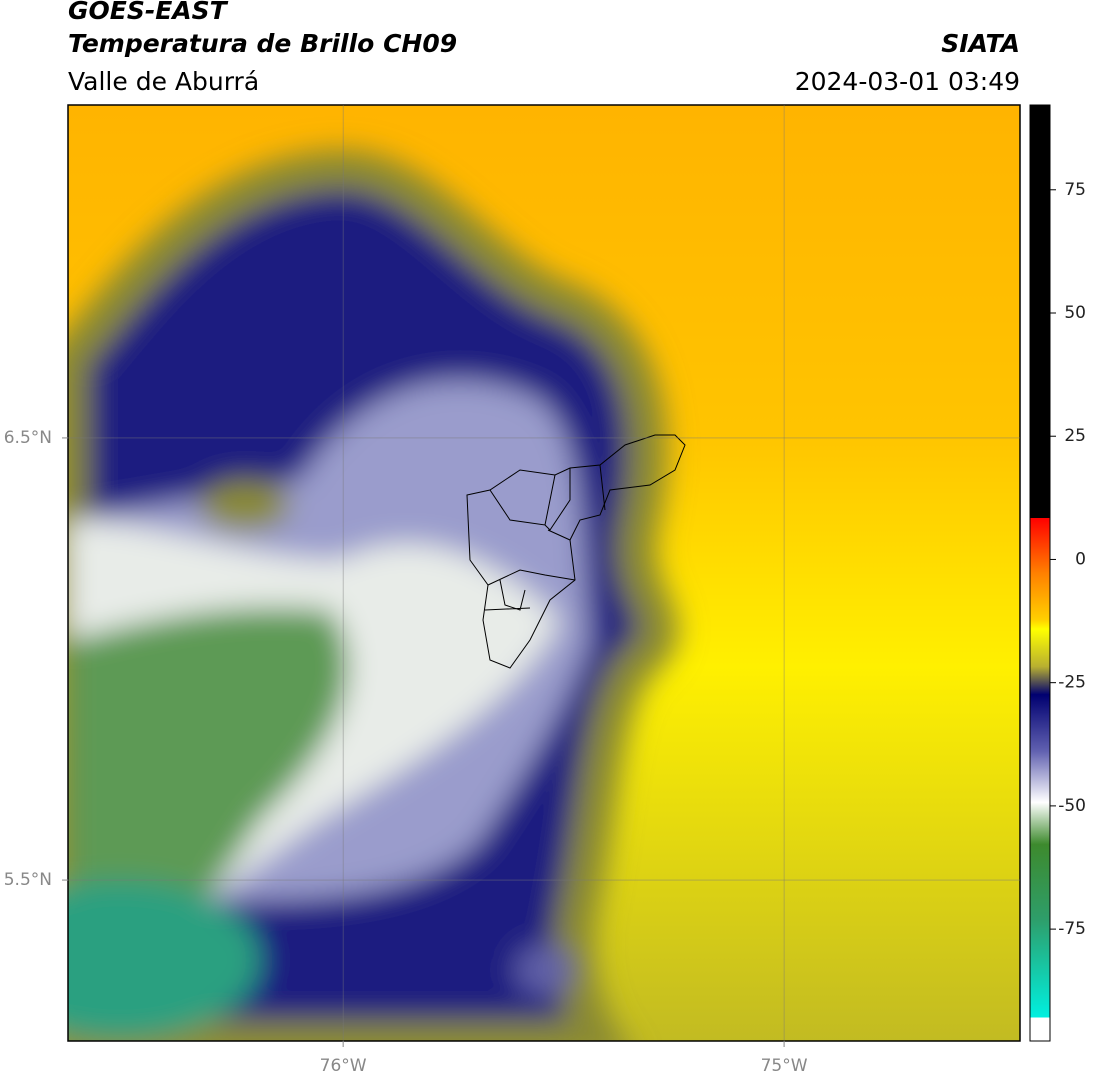 The image size is (1094, 1082). What do you see at coordinates (1075, 436) in the screenshot?
I see `colorbar-tick-label: 25` at bounding box center [1075, 436].